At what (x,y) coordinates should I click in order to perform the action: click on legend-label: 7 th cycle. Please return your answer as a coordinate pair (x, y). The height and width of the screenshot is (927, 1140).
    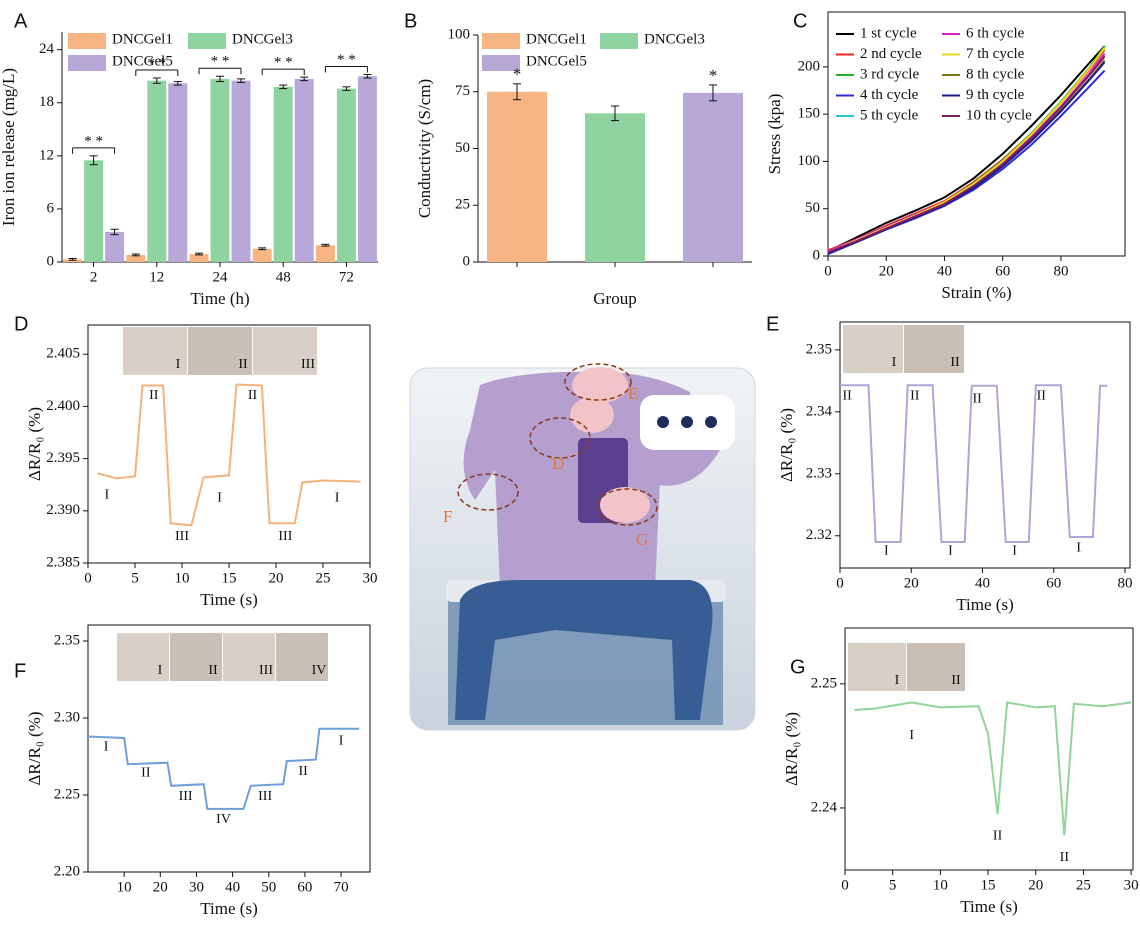
    Looking at the image, I should click on (995, 54).